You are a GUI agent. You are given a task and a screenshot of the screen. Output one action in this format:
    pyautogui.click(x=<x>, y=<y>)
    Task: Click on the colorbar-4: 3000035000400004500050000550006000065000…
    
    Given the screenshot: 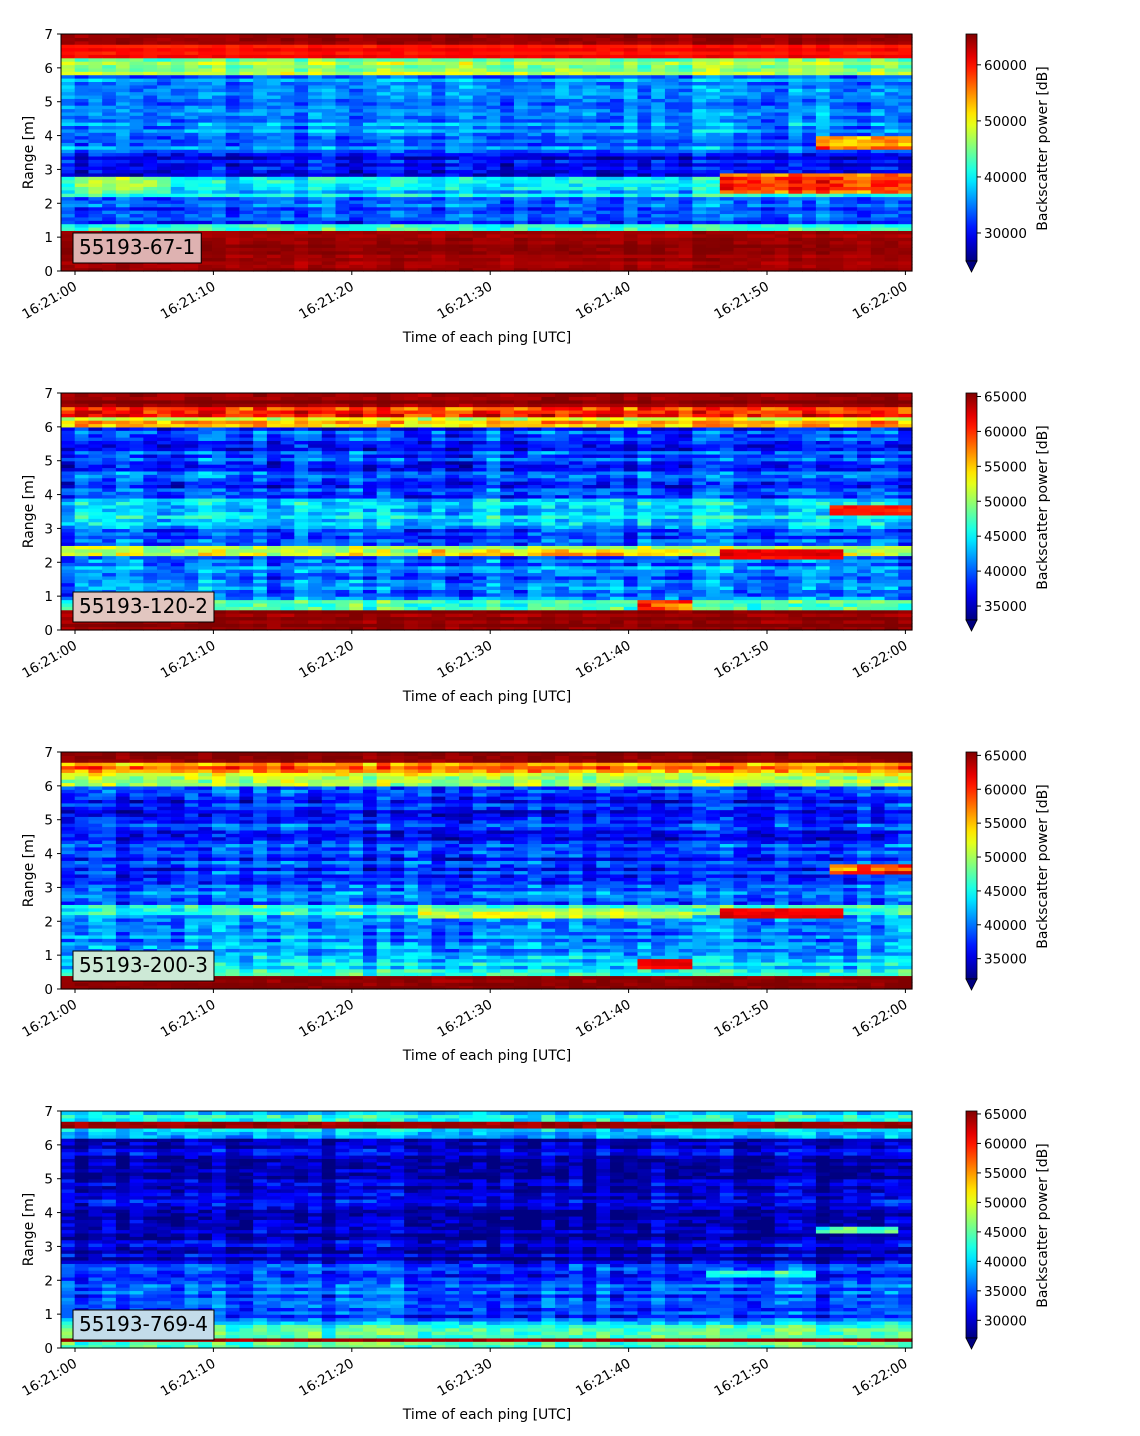 What is the action you would take?
    pyautogui.click(x=1008, y=1228)
    